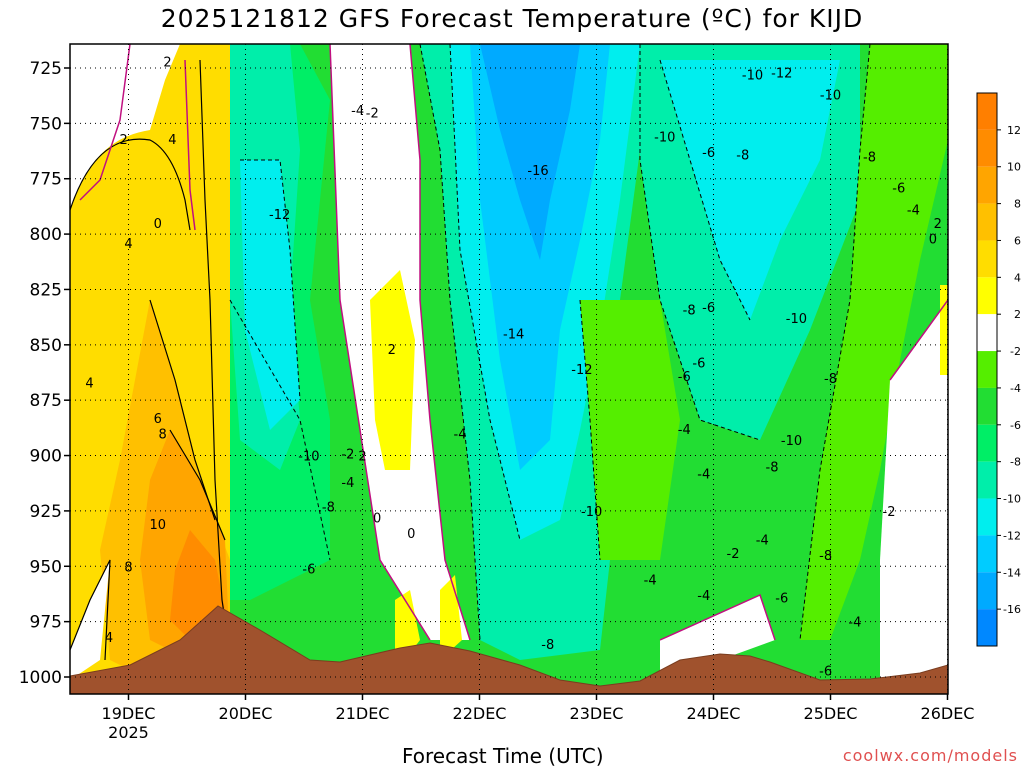 The width and height of the screenshot is (1024, 768). I want to click on colorbar-tick-label: -16, so click(1012, 609).